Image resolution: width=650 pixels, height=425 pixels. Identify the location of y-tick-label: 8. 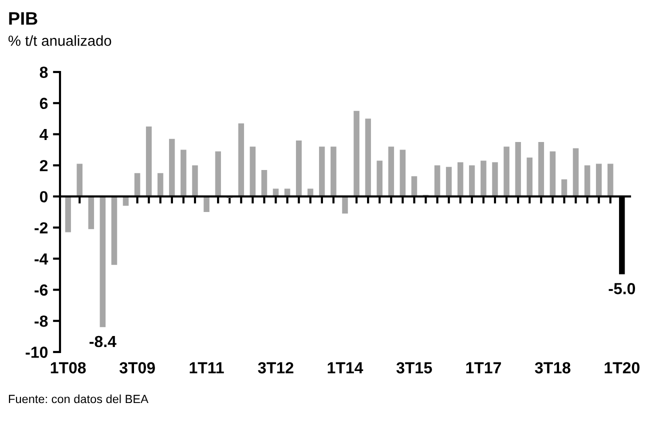
(44, 72).